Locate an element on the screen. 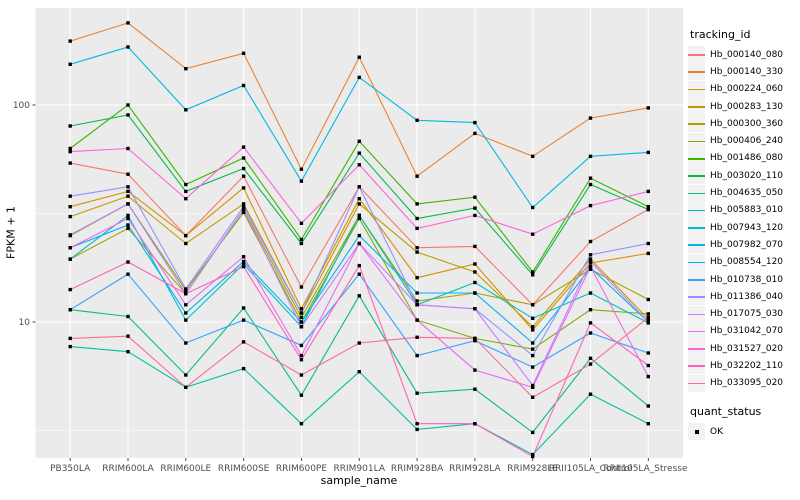 The width and height of the screenshot is (800, 500). legend-item-Hb_005883_010: Hb_005883_010 is located at coordinates (744, 210).